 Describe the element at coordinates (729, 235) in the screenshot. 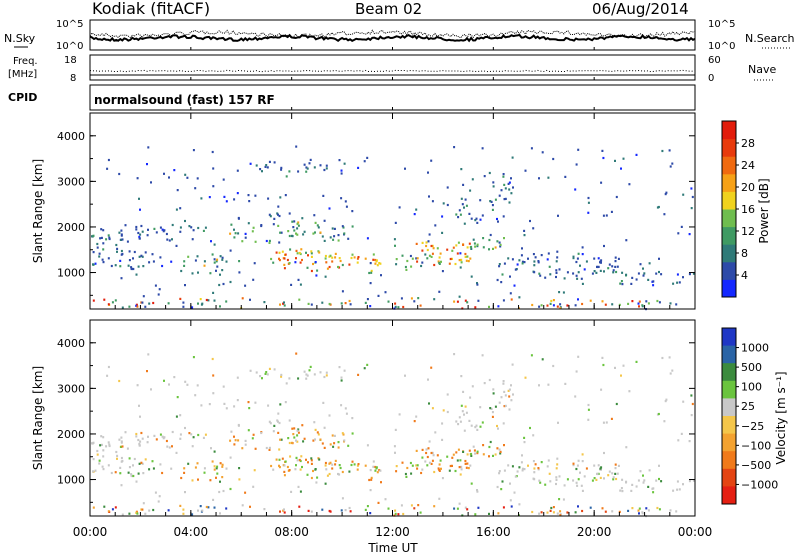

I see `power-colorbar-segment` at that location.